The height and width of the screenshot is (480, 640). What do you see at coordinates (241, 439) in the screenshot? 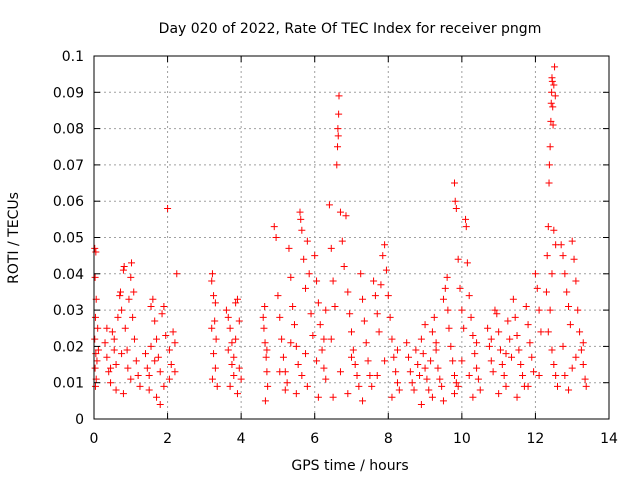
I see `x-tick-label: 4` at bounding box center [241, 439].